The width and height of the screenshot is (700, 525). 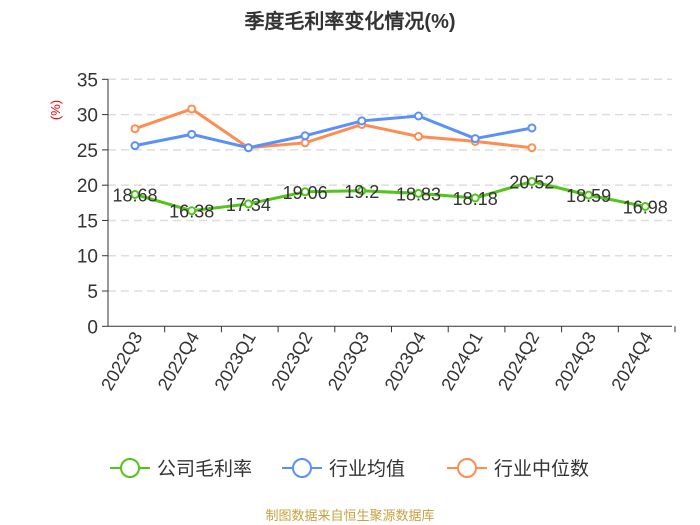 I want to click on data-label: 18.83, so click(x=418, y=194).